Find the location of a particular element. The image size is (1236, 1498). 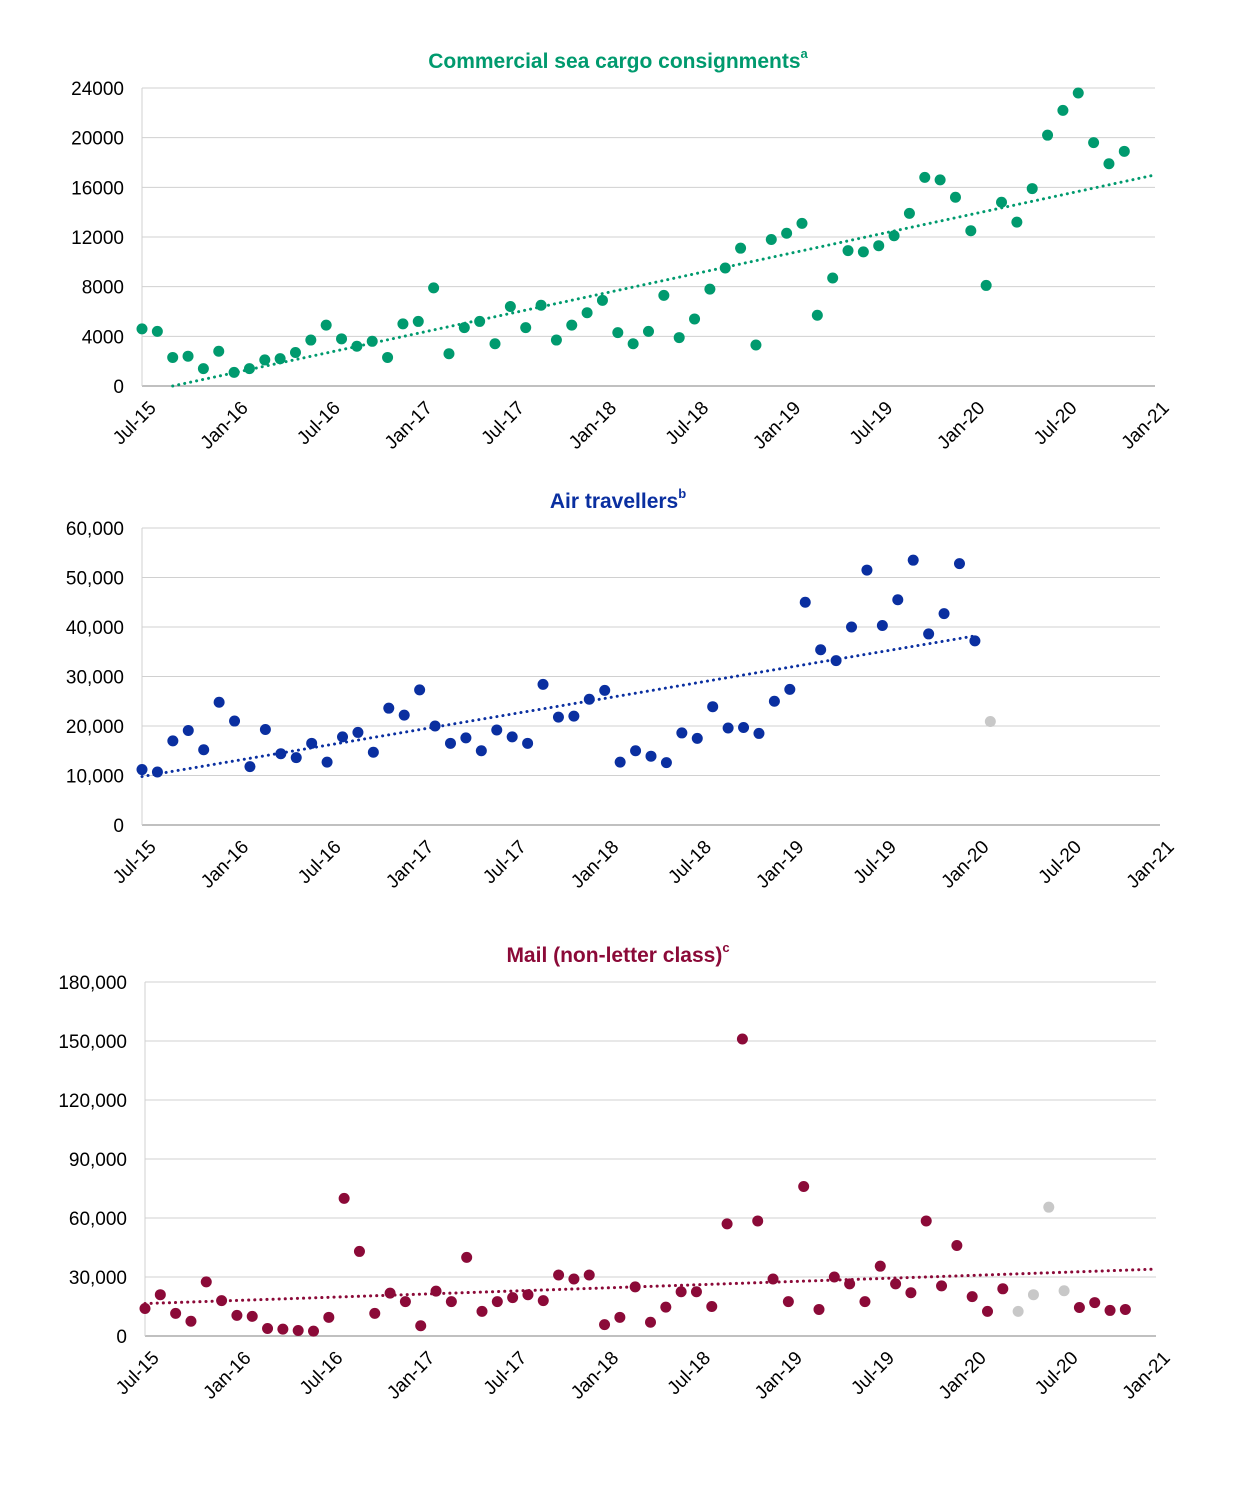

y-tick-label: 90,000 is located at coordinates (98, 1160).